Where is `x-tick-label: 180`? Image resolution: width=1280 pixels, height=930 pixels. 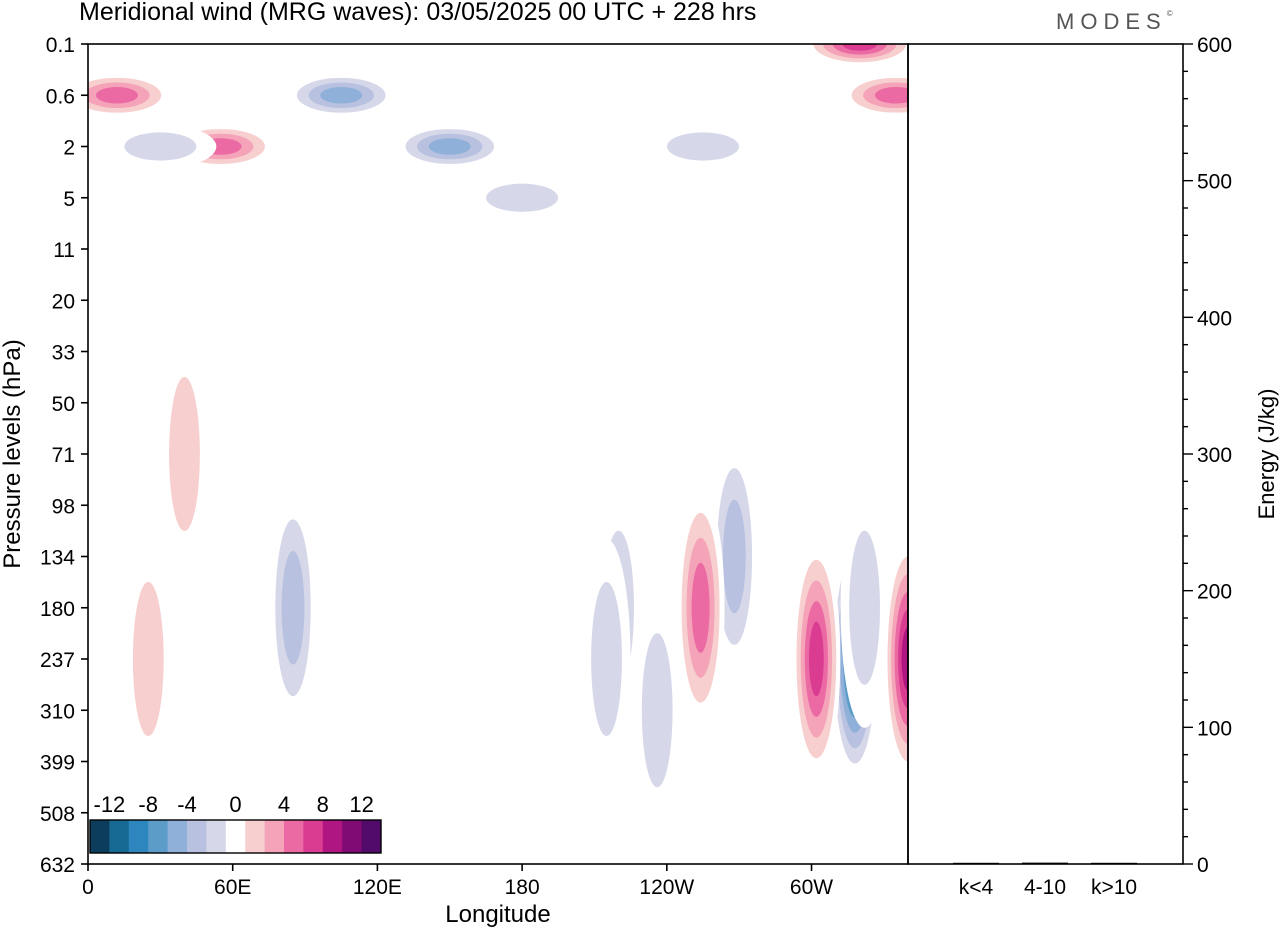 x-tick-label: 180 is located at coordinates (522, 887).